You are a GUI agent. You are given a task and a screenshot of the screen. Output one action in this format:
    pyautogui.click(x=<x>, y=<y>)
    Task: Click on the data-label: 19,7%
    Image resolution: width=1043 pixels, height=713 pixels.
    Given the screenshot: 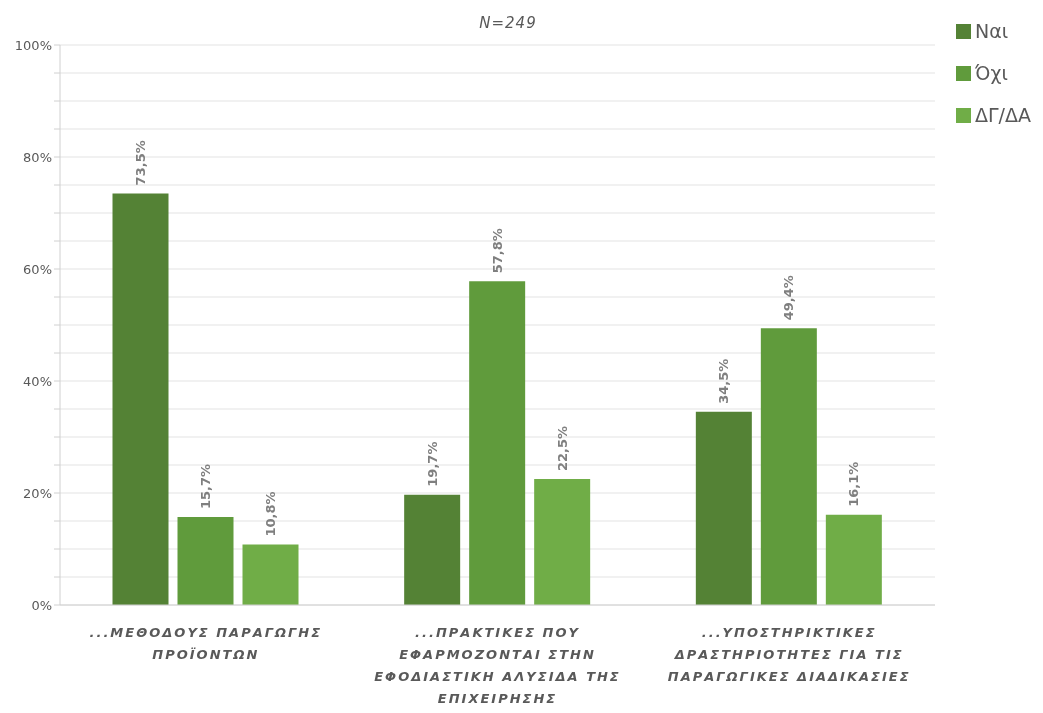 What is the action you would take?
    pyautogui.click(x=432, y=464)
    